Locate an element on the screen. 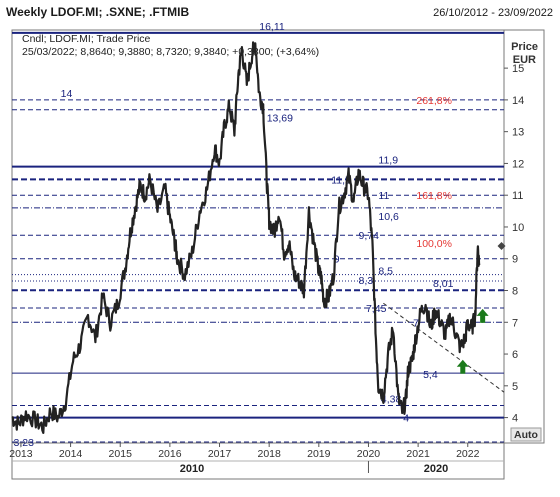 The image size is (560, 497). fib-label: 161,8% is located at coordinates (434, 196).